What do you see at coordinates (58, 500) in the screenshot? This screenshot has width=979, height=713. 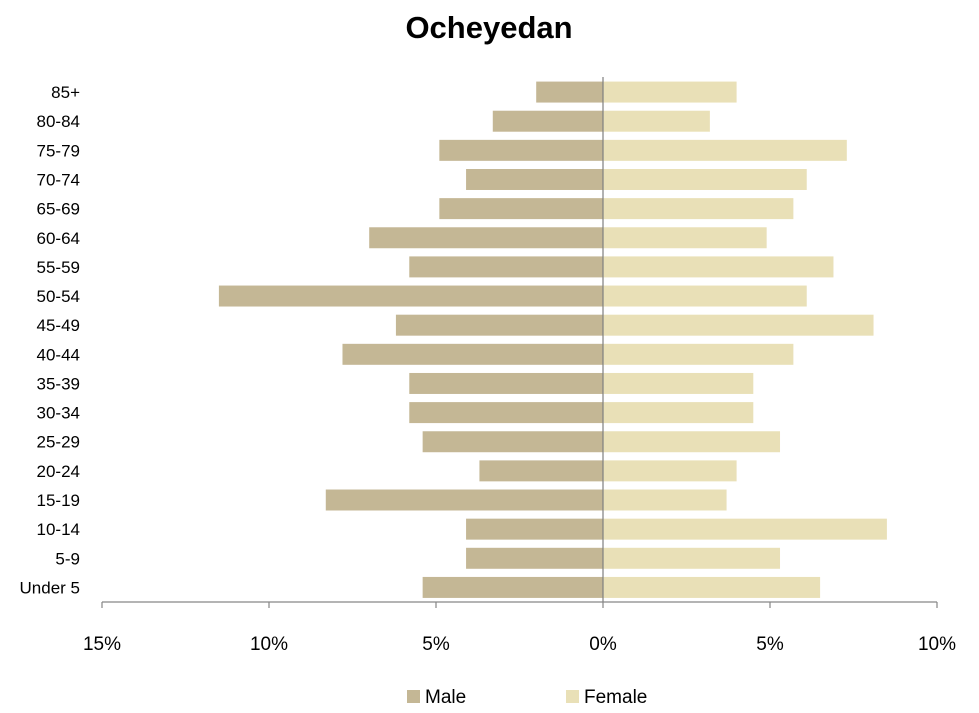 I see `y-tick-label: 15-19` at bounding box center [58, 500].